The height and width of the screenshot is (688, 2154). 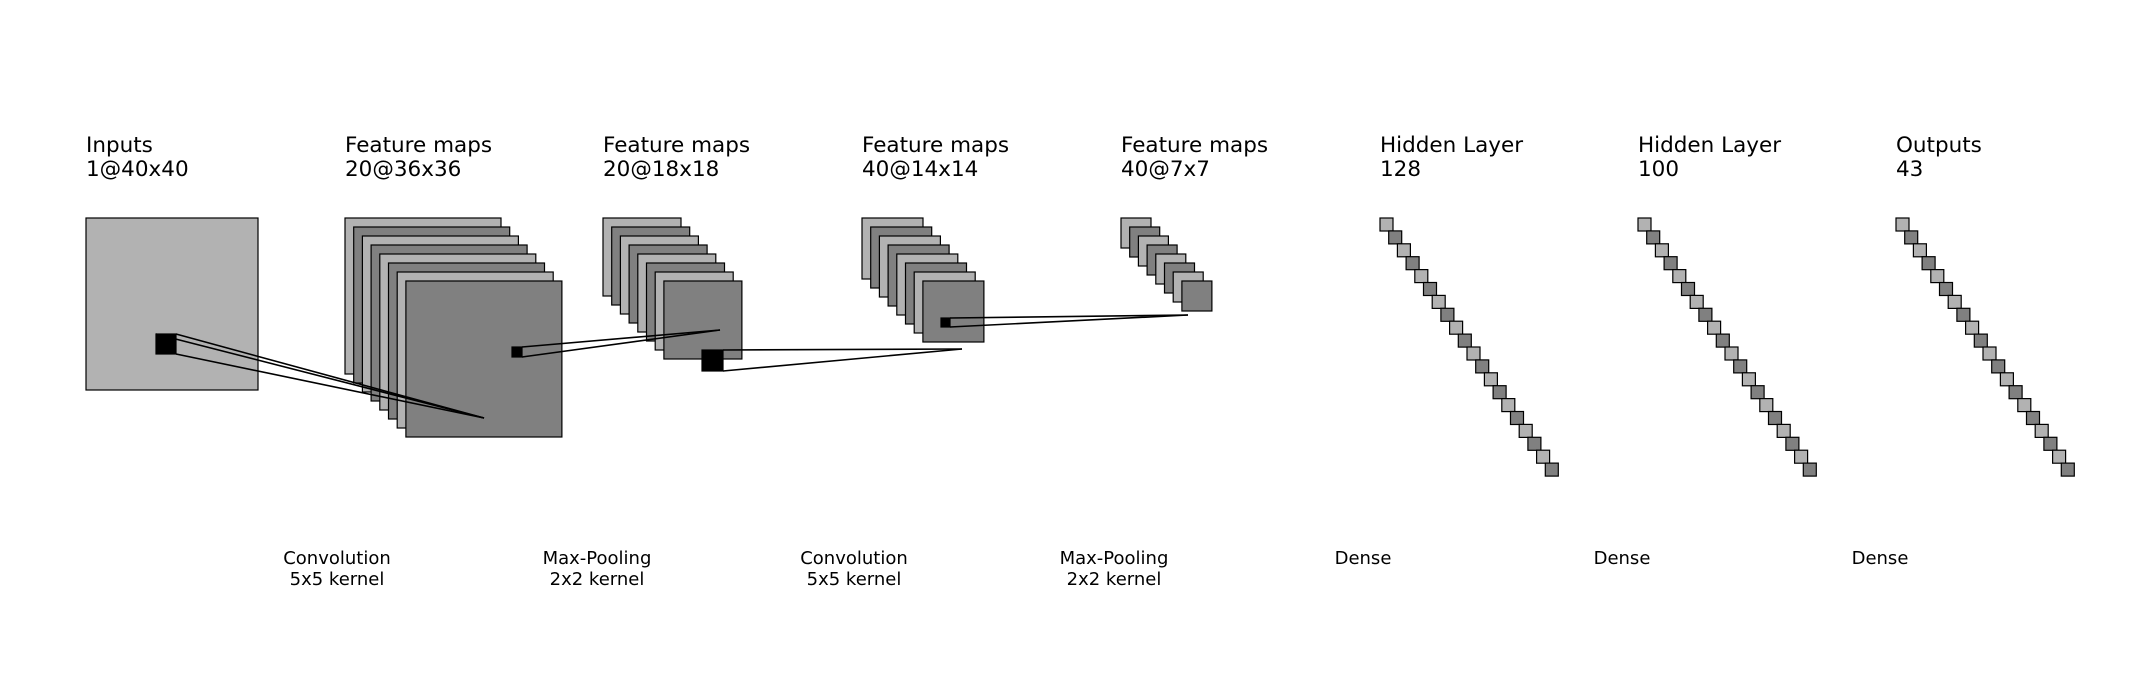 I want to click on op-0-name: Convolution, so click(x=337, y=558).